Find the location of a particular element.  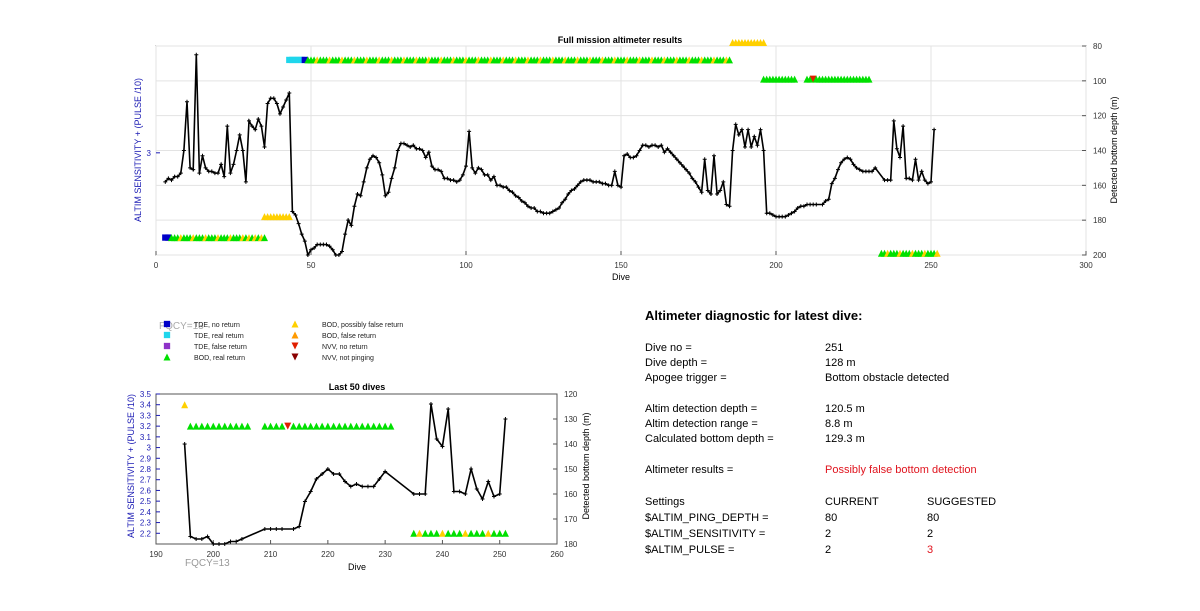

right-y-tick-label: 170 is located at coordinates (571, 519).